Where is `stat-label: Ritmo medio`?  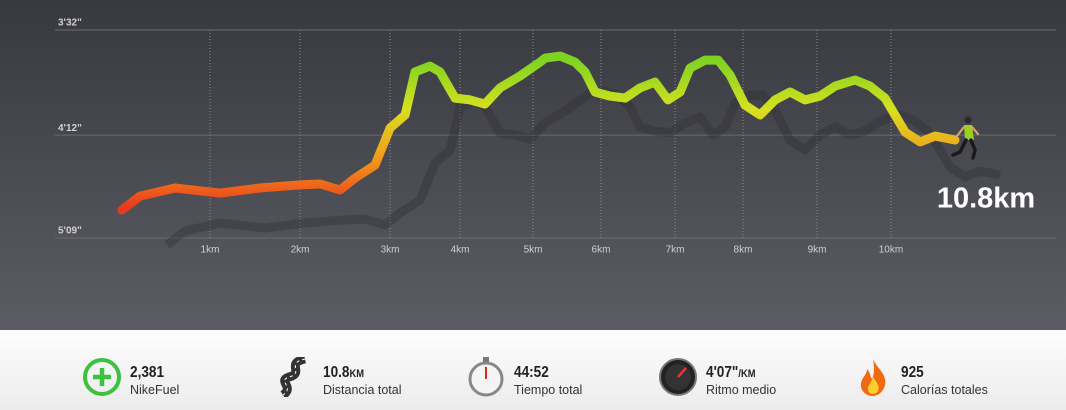
stat-label: Ritmo medio is located at coordinates (741, 390).